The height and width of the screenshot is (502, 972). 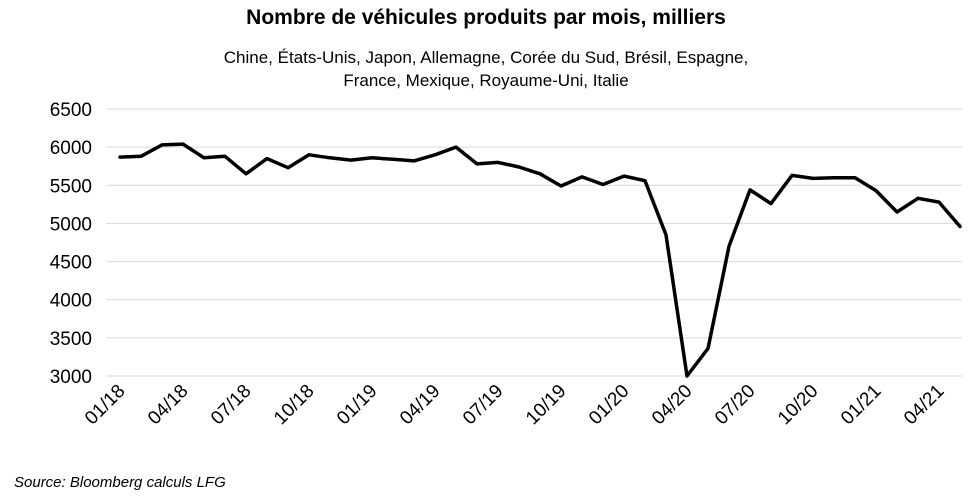 What do you see at coordinates (861, 405) in the screenshot?
I see `x-tick-label-01-21: 01/21` at bounding box center [861, 405].